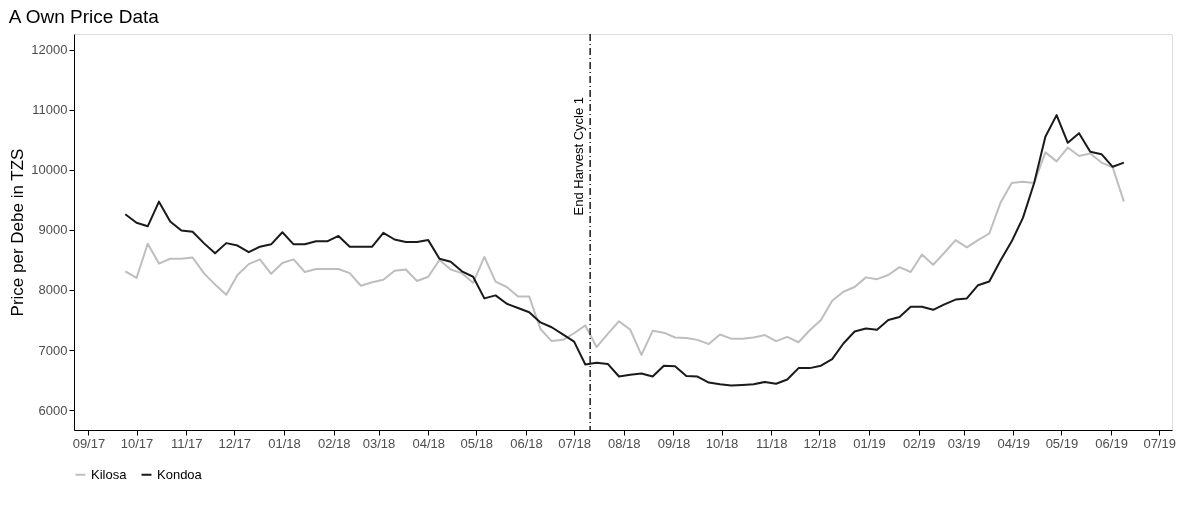  What do you see at coordinates (284, 443) in the screenshot?
I see `x-tick-label: 01/18` at bounding box center [284, 443].